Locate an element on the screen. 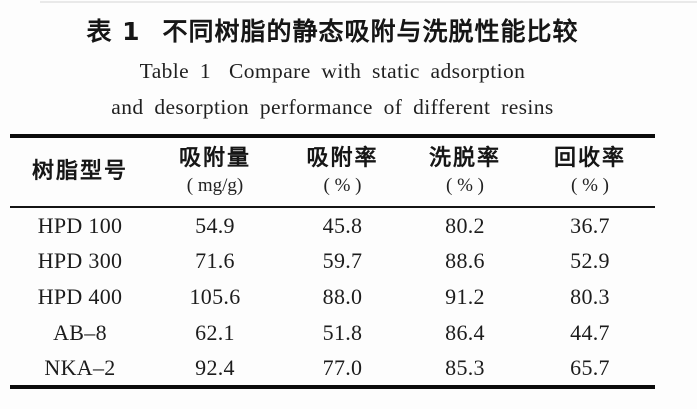 This screenshot has width=697, height=409. table-row: NKA–2 92.4 77.0 85.3 65.7 is located at coordinates (332, 369).